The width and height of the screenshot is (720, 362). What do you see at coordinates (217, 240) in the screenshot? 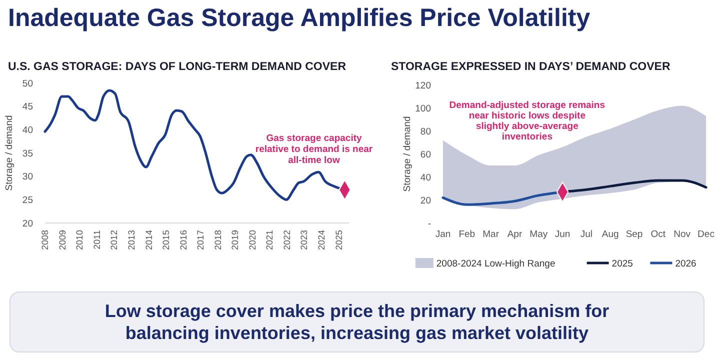
I see `x-tick-label: 2018` at bounding box center [217, 240].